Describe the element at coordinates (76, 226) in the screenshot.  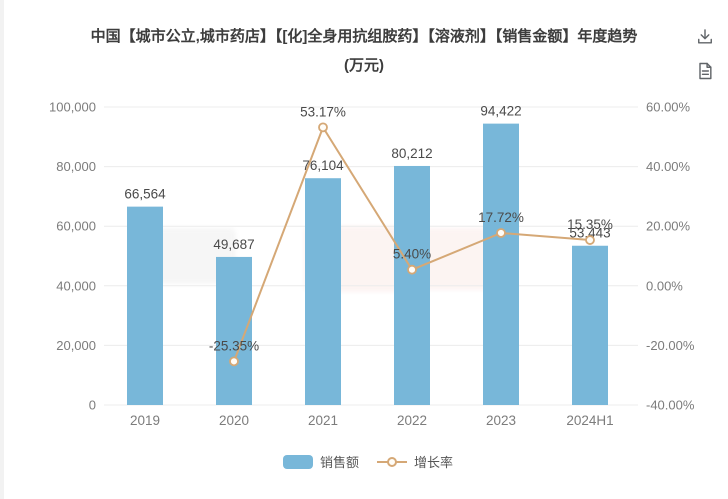
I see `left-axis-tick: 60,000` at that location.